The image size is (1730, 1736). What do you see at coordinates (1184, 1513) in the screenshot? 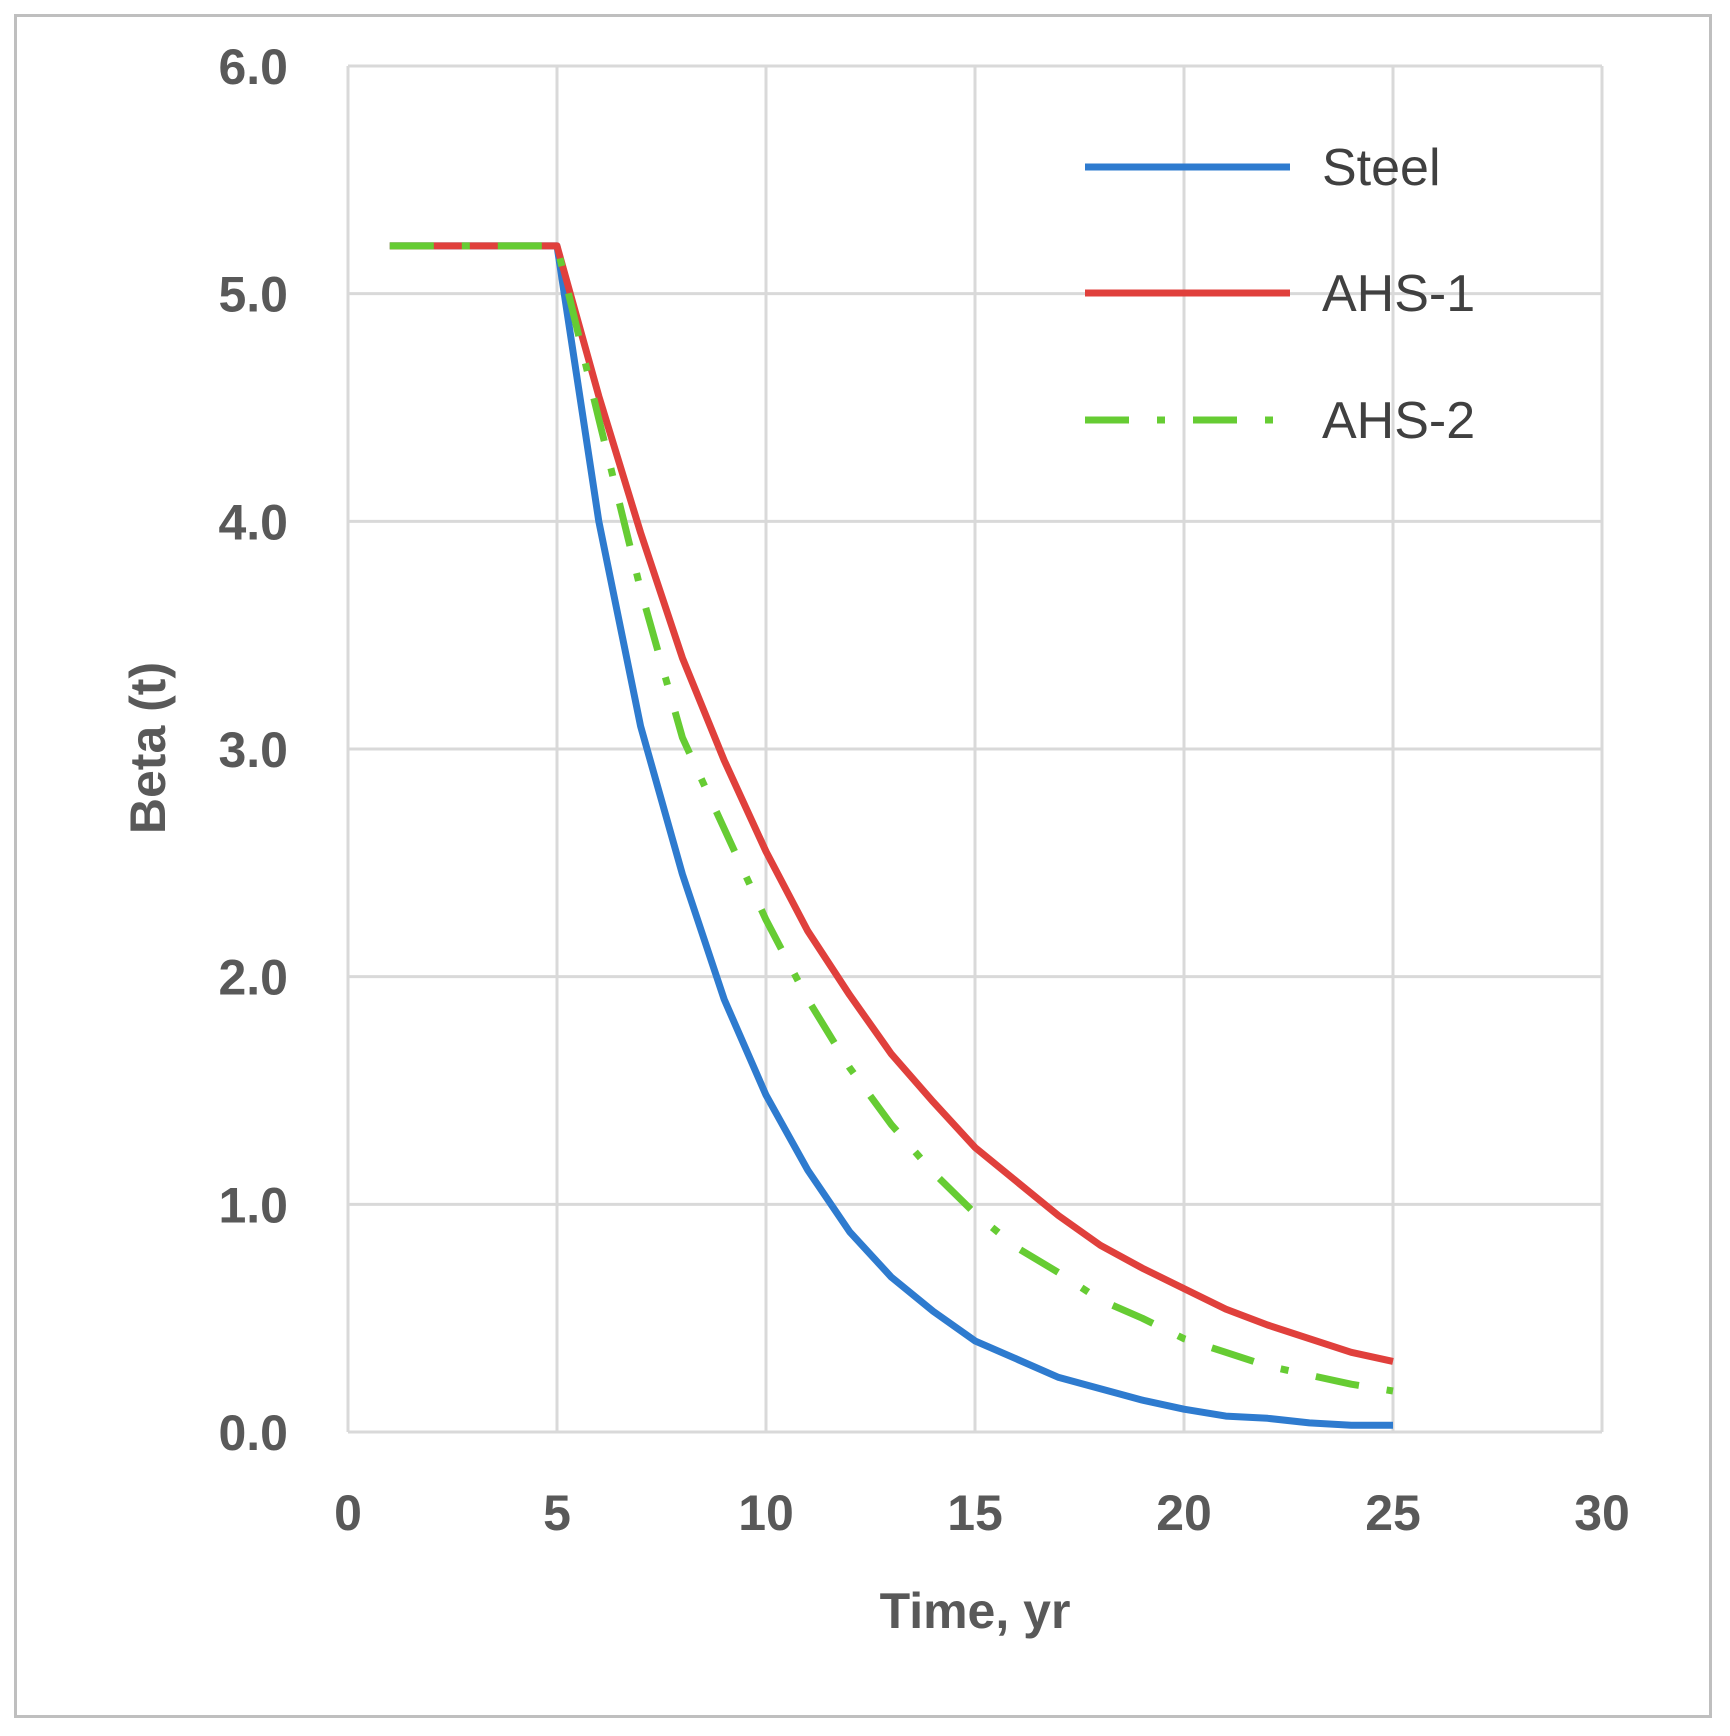
I see `x-tick-label: 20` at bounding box center [1184, 1513].